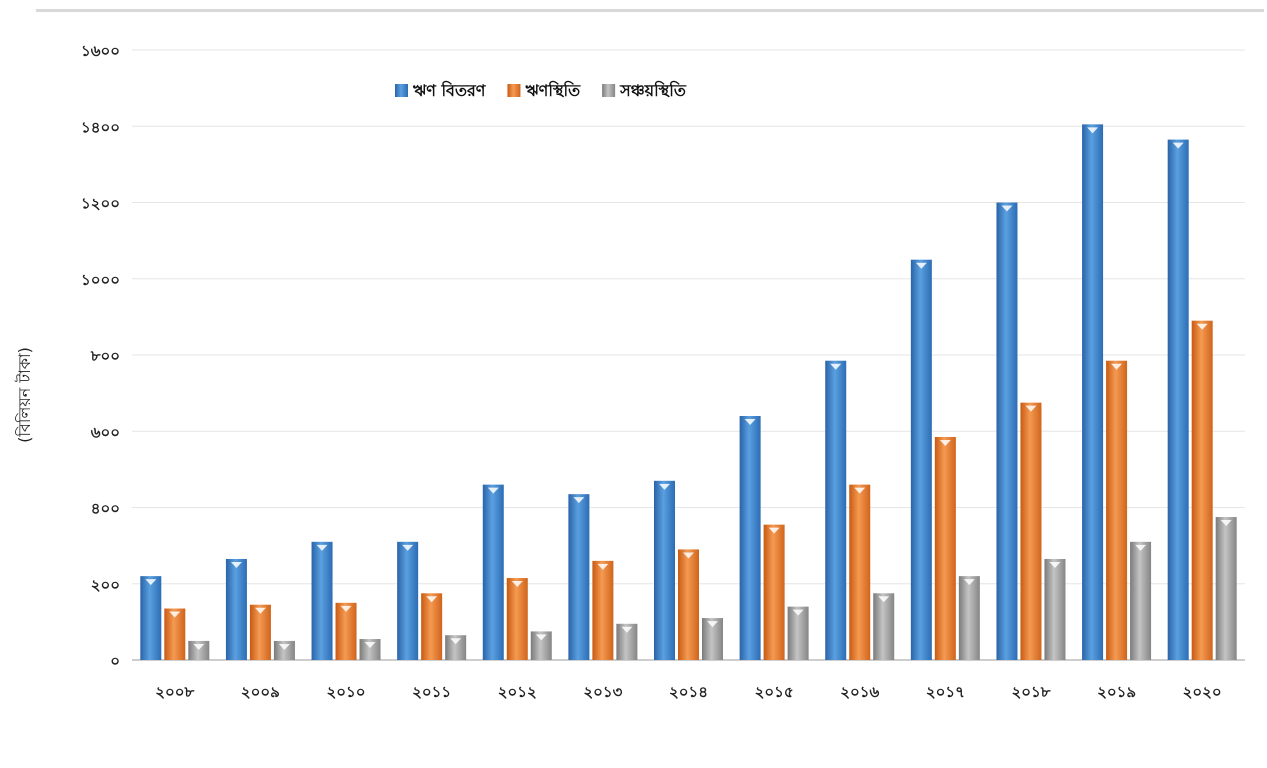 The width and height of the screenshot is (1267, 768). Describe the element at coordinates (552, 90) in the screenshot. I see `legend-label: ঋণস্থিতি` at that location.